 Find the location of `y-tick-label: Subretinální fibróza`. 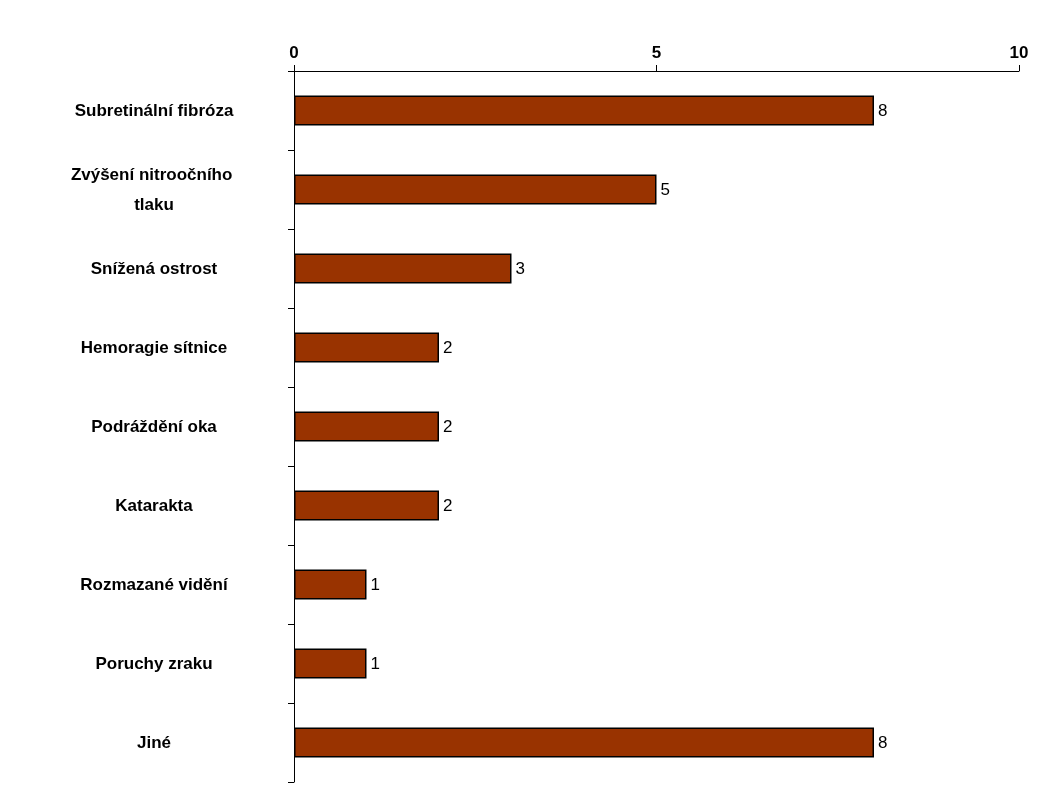

y-tick-label: Subretinální fibróza is located at coordinates (154, 110).